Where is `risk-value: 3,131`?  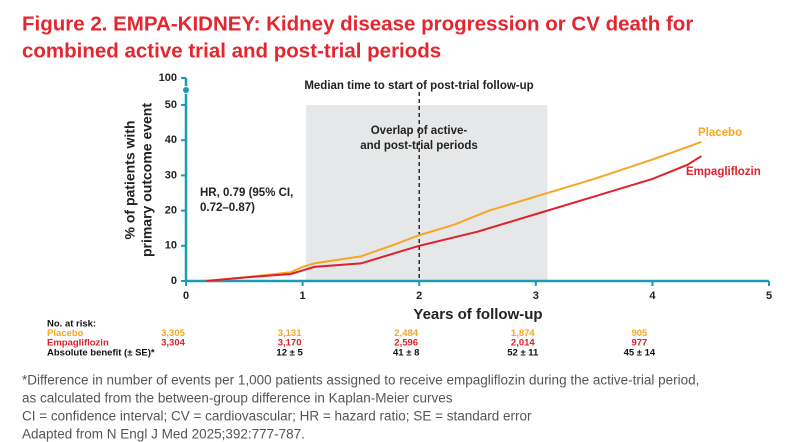 risk-value: 3,131 is located at coordinates (290, 333).